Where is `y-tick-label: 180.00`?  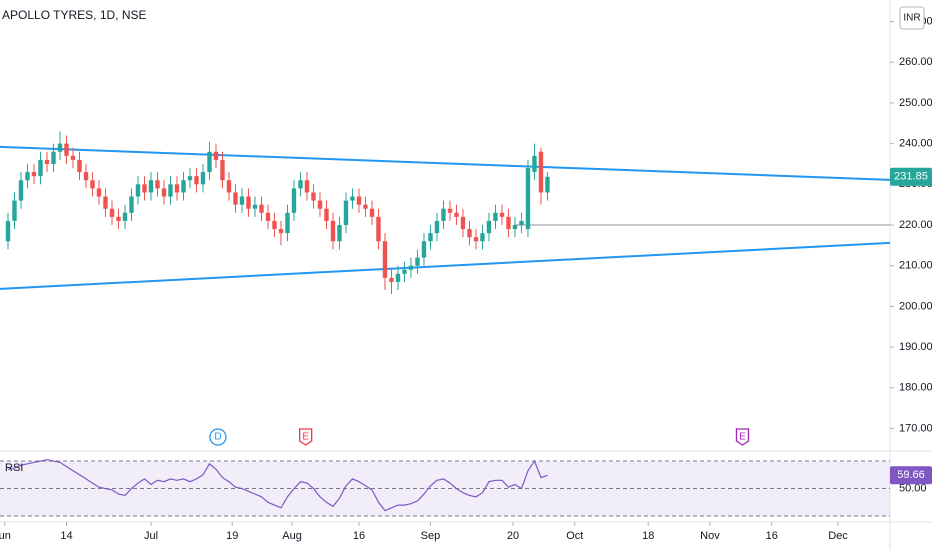
y-tick-label: 180.00 is located at coordinates (915, 388).